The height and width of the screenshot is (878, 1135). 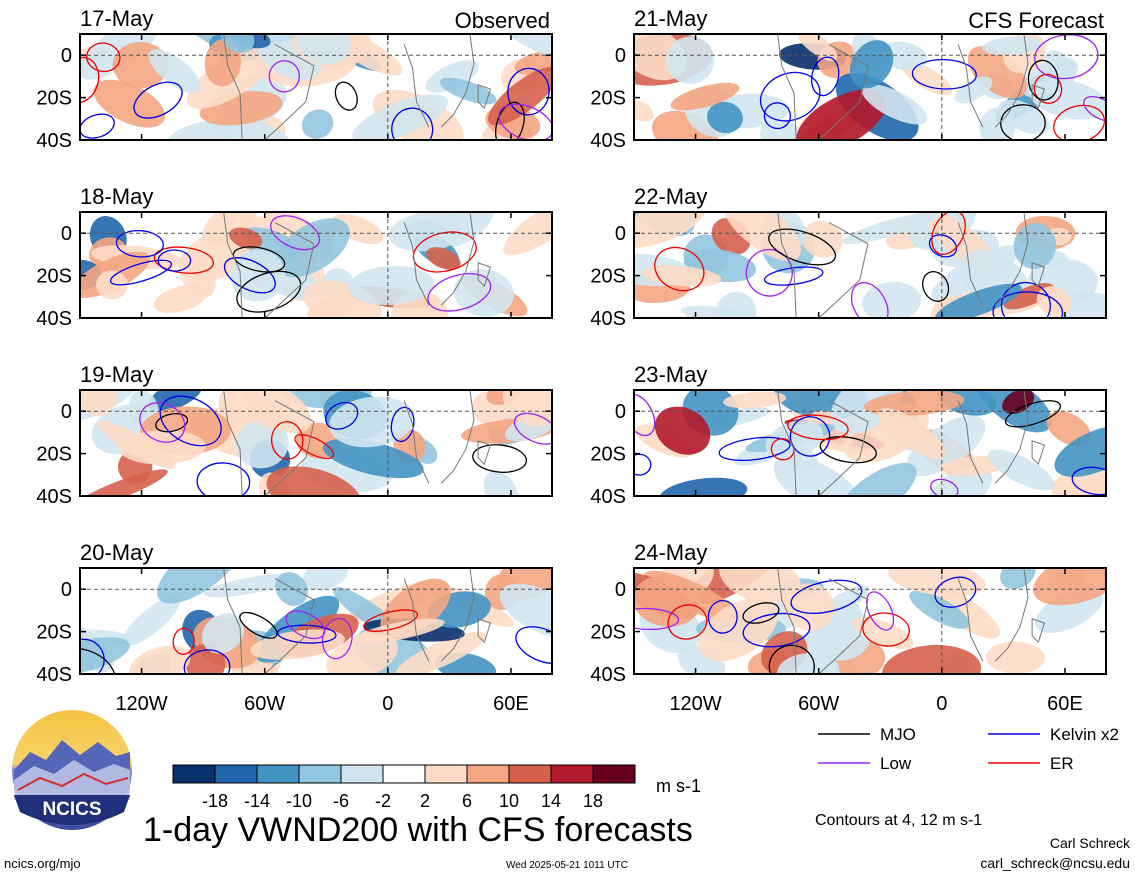 What do you see at coordinates (818, 704) in the screenshot?
I see `x-tick-label: 60W` at bounding box center [818, 704].